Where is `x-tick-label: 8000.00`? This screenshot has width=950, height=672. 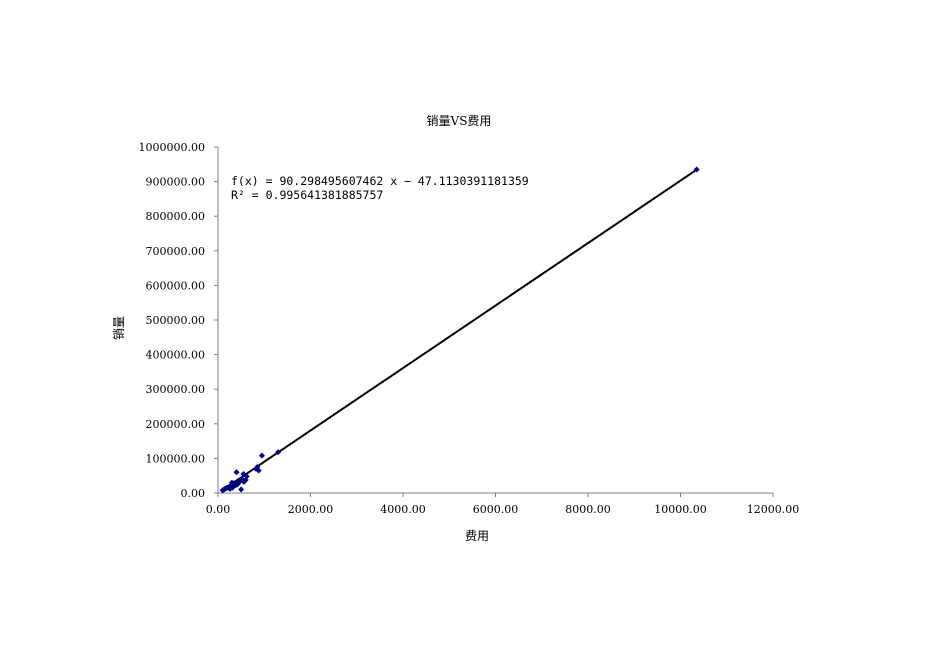
x-tick-label: 8000.00 is located at coordinates (588, 509).